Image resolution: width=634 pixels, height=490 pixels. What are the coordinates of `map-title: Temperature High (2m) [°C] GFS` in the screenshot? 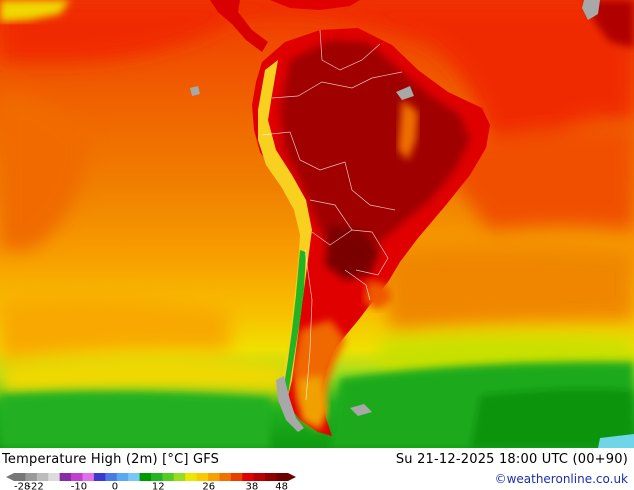 It's located at (111, 459).